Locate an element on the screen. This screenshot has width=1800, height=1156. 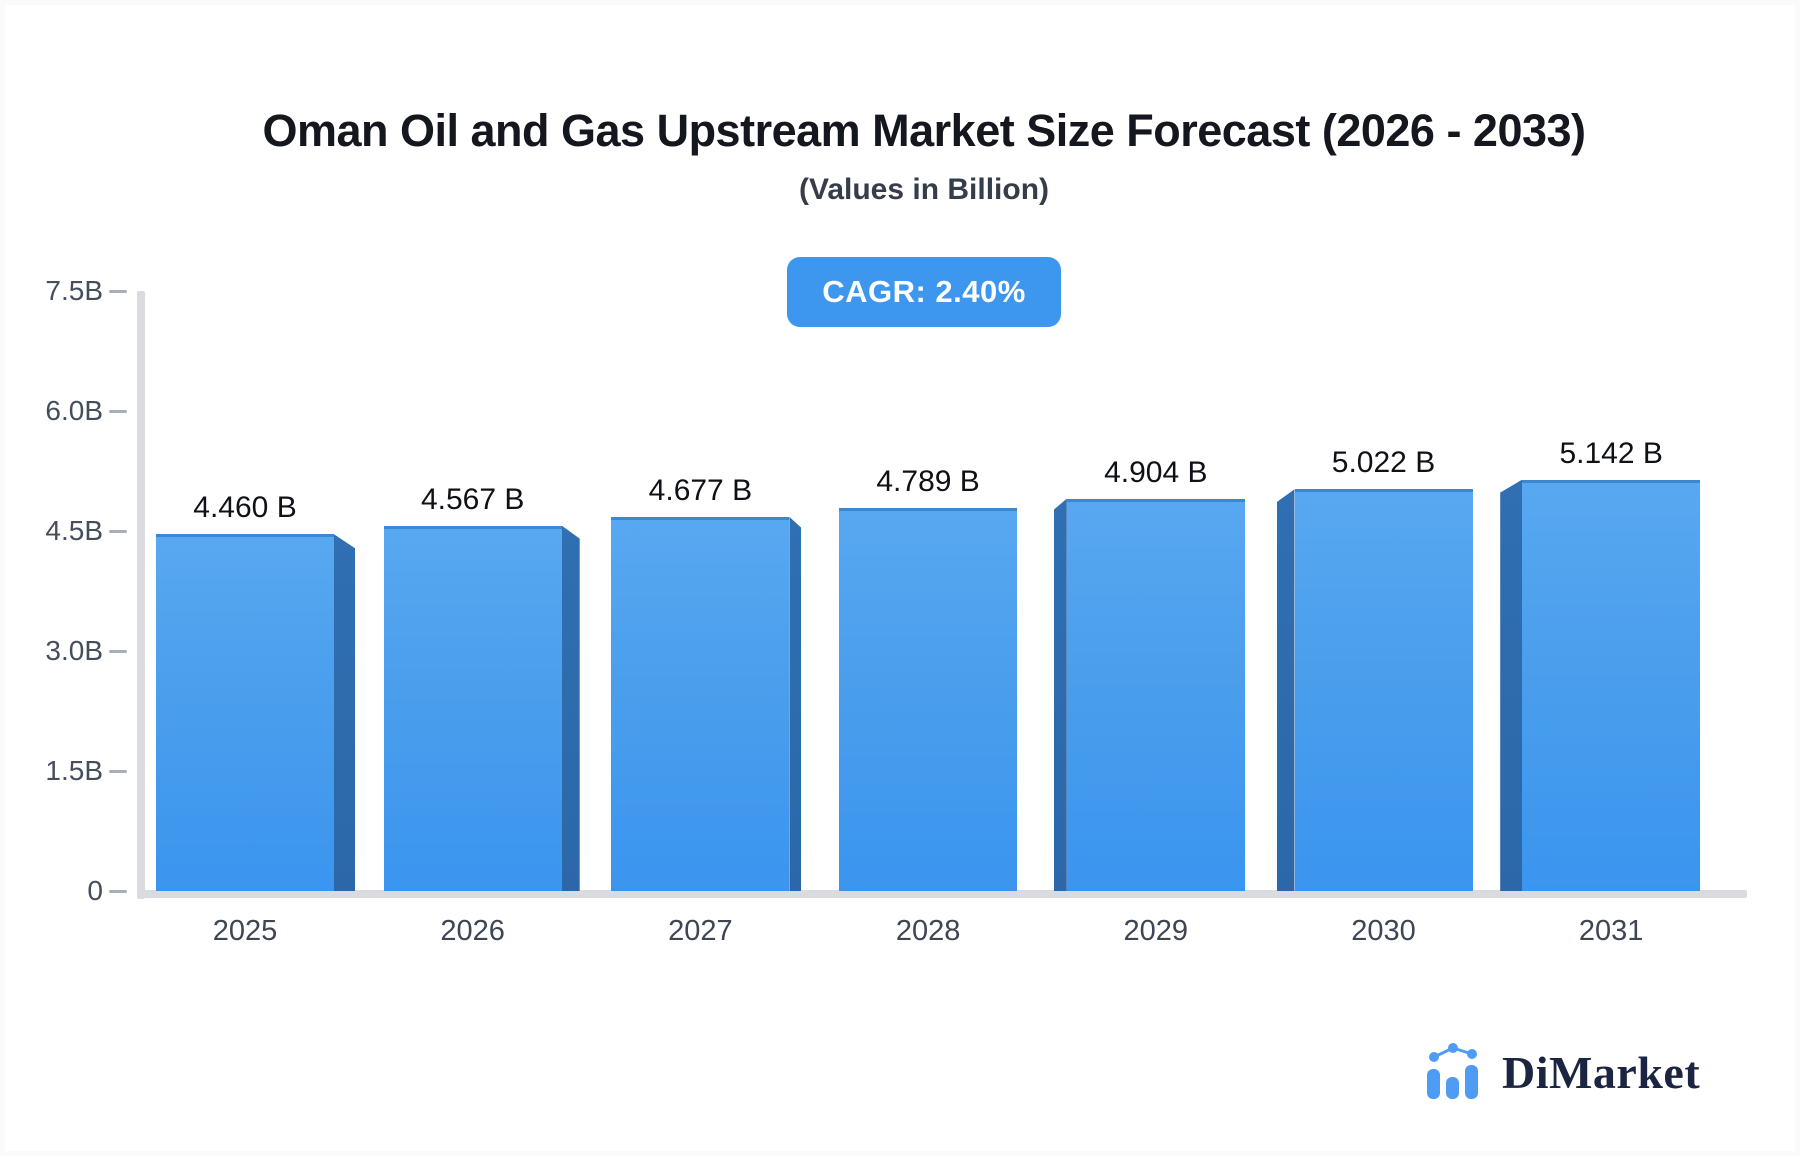
y-axis-label-1.5B: 1.5B is located at coordinates (74, 770).